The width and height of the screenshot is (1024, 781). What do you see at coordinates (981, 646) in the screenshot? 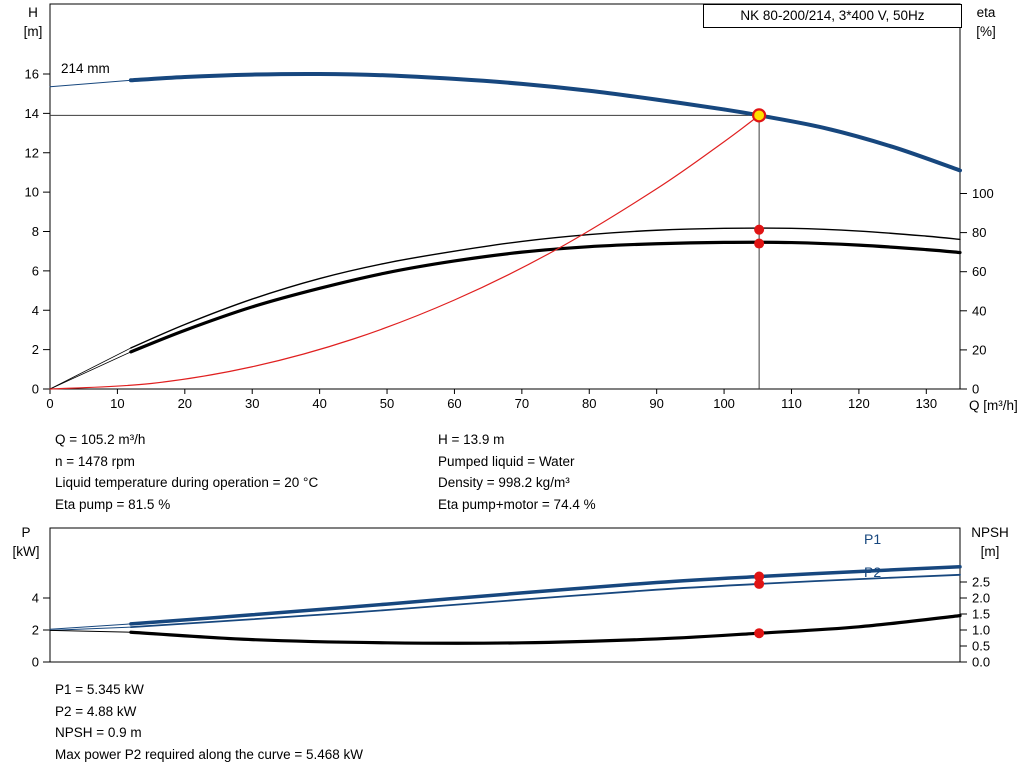
I see `svg-text: 0.5` at bounding box center [981, 646].